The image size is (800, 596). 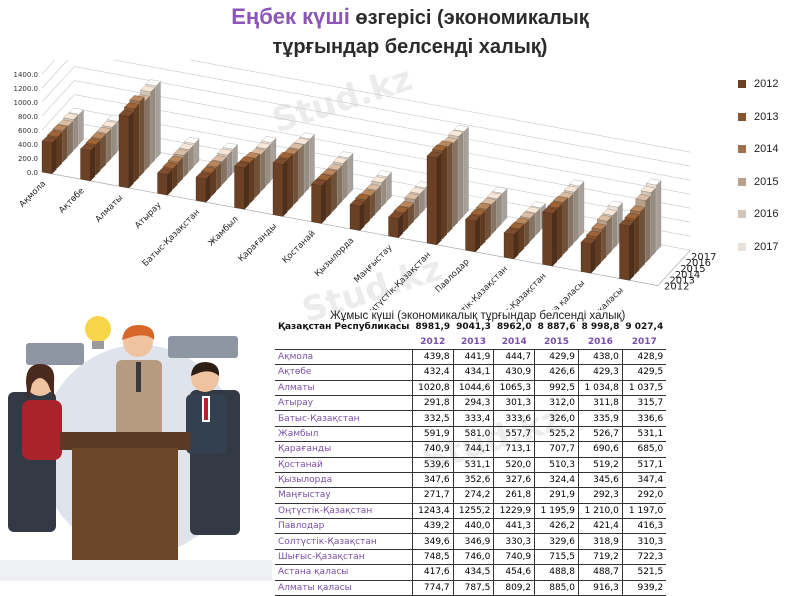 I want to click on value-cell: 715,5, so click(x=556, y=557).